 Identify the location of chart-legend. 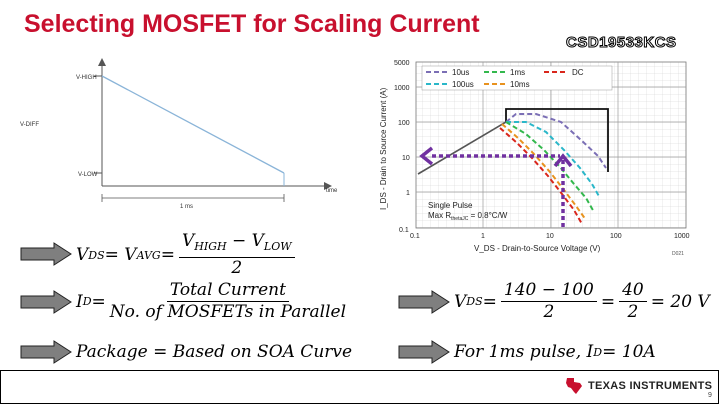
(517, 78).